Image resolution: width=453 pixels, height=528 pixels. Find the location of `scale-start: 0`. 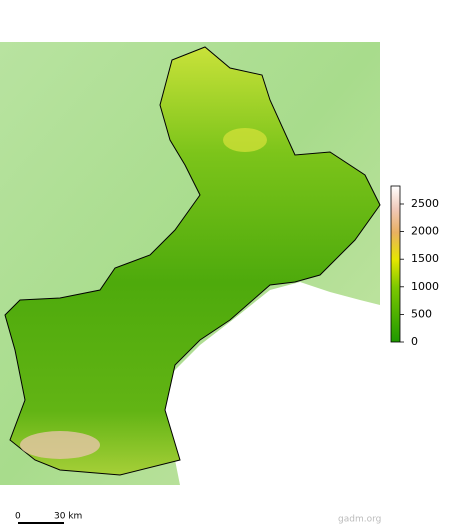

scale-start: 0 is located at coordinates (18, 517).